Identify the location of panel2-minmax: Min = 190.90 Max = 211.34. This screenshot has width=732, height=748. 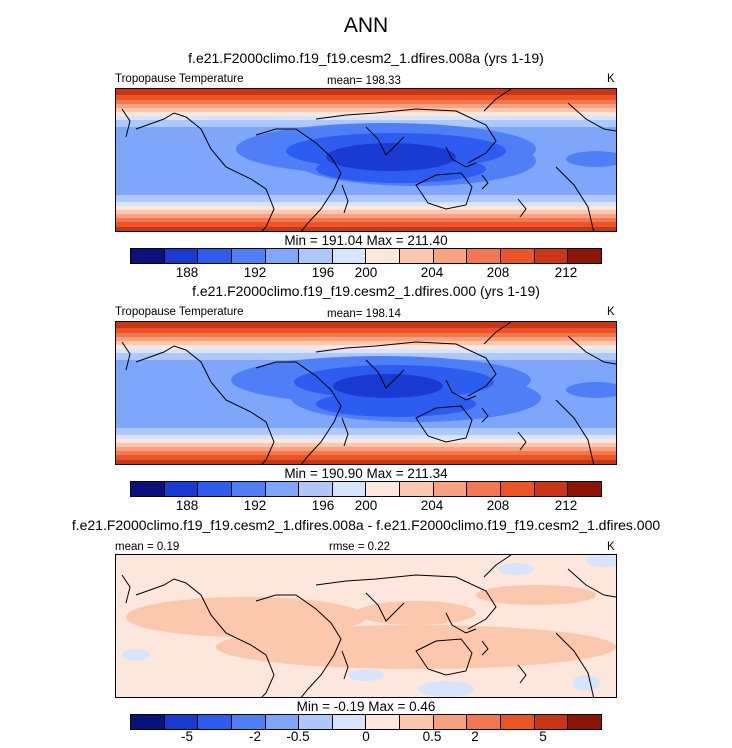
(366, 473).